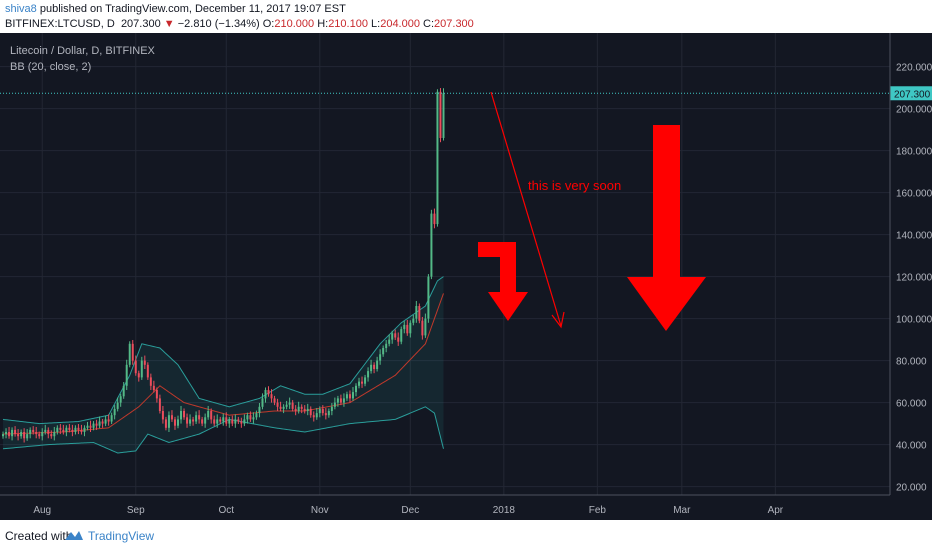 The height and width of the screenshot is (550, 932). What do you see at coordinates (504, 510) in the screenshot?
I see `x-tick-label: 2018` at bounding box center [504, 510].